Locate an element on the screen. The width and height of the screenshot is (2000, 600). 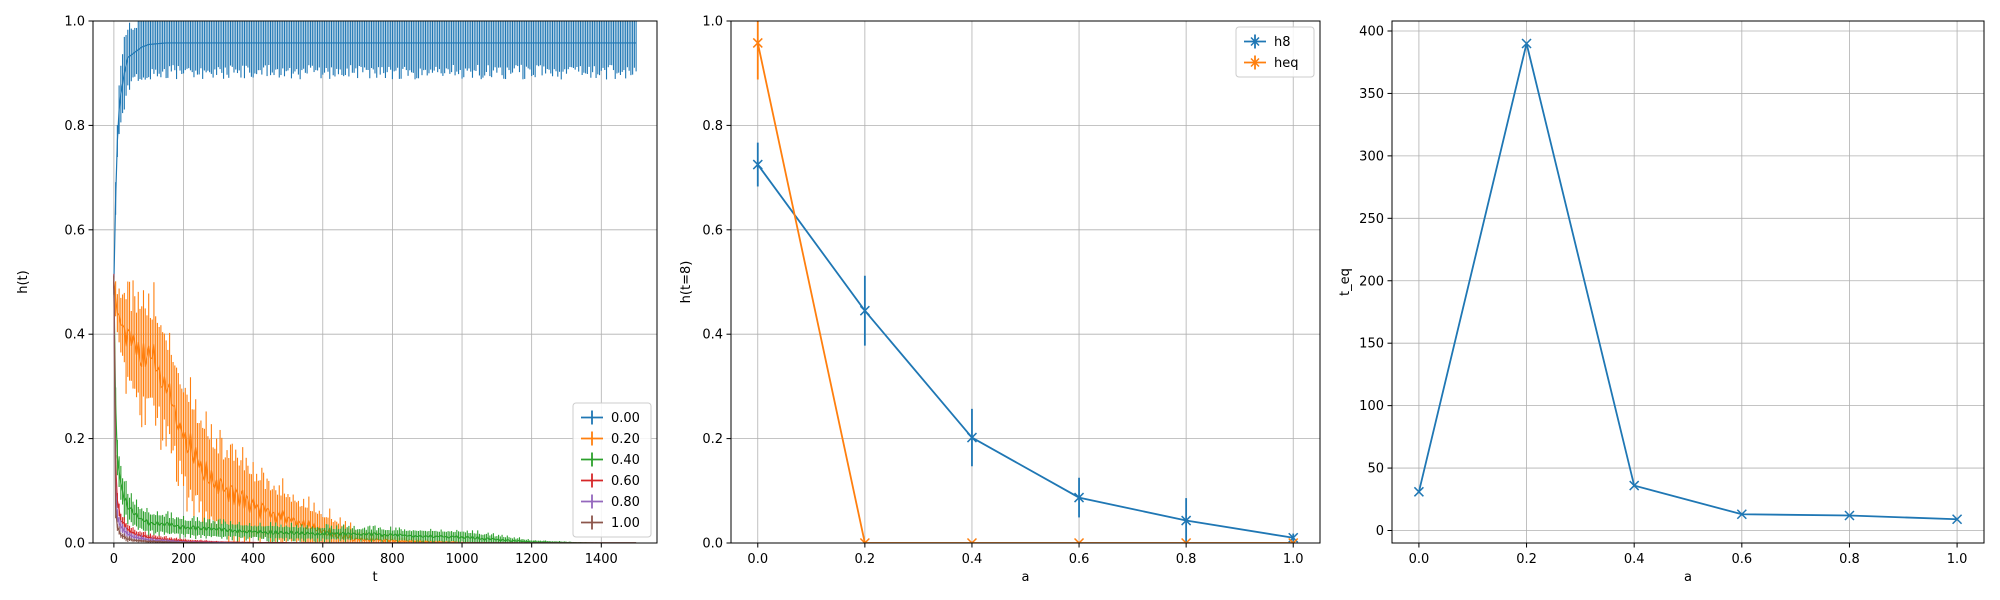
legend-label: h8 is located at coordinates (1282, 42).